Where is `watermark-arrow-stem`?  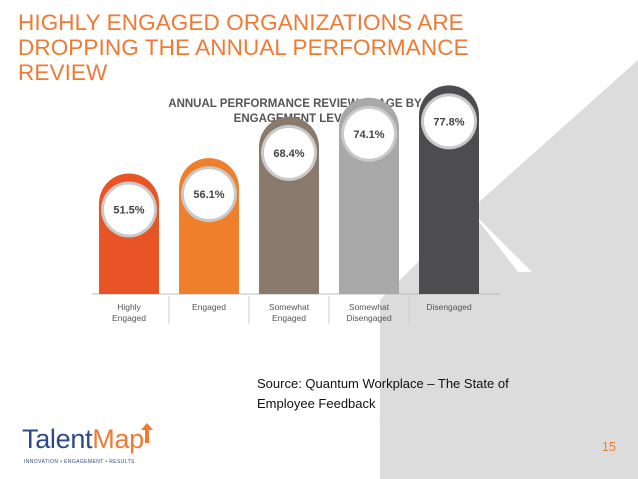 watermark-arrow-stem is located at coordinates (543, 404).